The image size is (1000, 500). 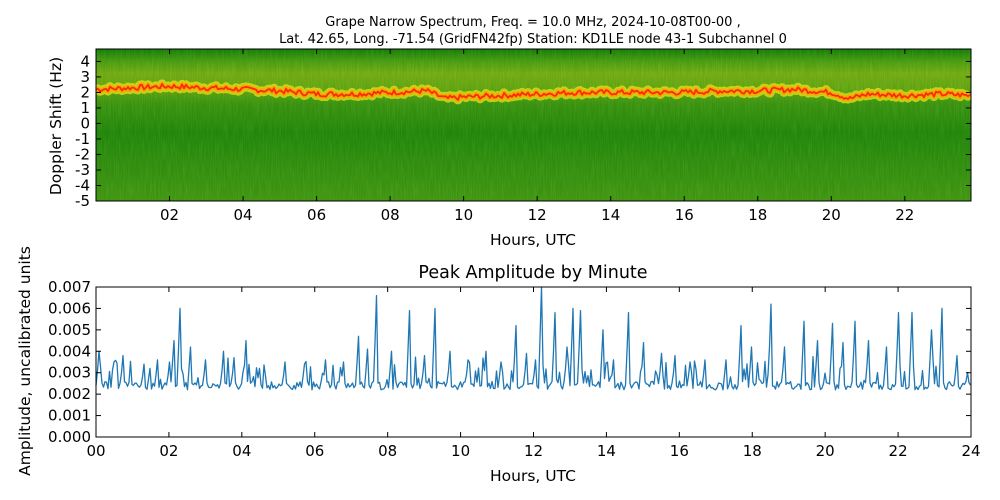 What do you see at coordinates (56, 126) in the screenshot?
I see `spectrum-y-axis-label: Doppler Shift (Hz)` at bounding box center [56, 126].